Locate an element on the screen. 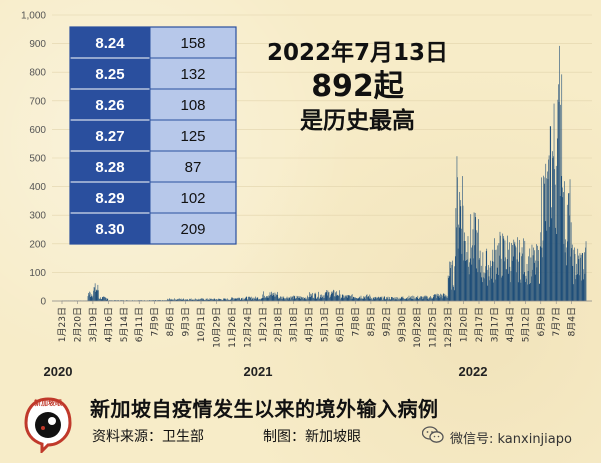 The image size is (601, 463). x-tick-label: 3月19日 is located at coordinates (93, 324).